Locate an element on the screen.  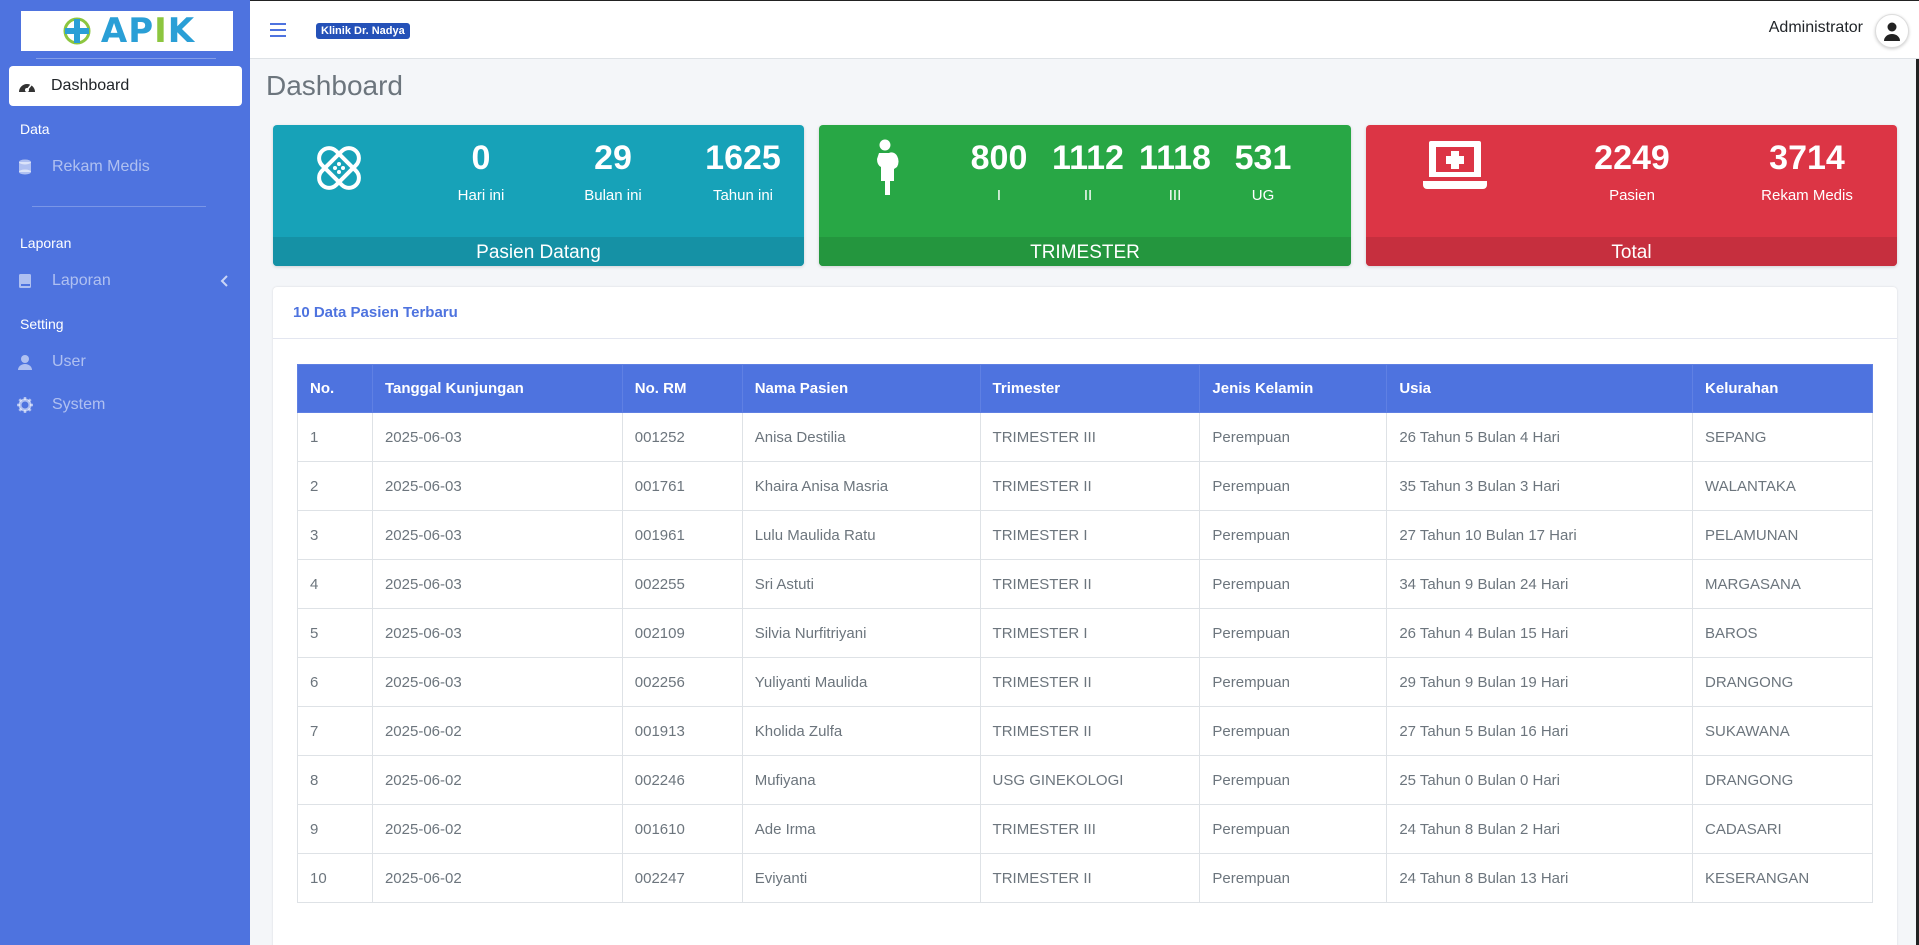
user-avatar-icon is located at coordinates (1892, 31).